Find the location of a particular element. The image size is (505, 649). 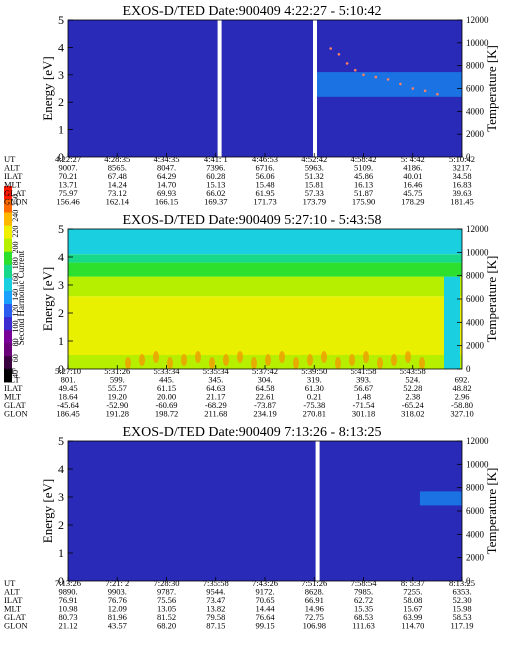

row-label: ILAT is located at coordinates (13, 388).